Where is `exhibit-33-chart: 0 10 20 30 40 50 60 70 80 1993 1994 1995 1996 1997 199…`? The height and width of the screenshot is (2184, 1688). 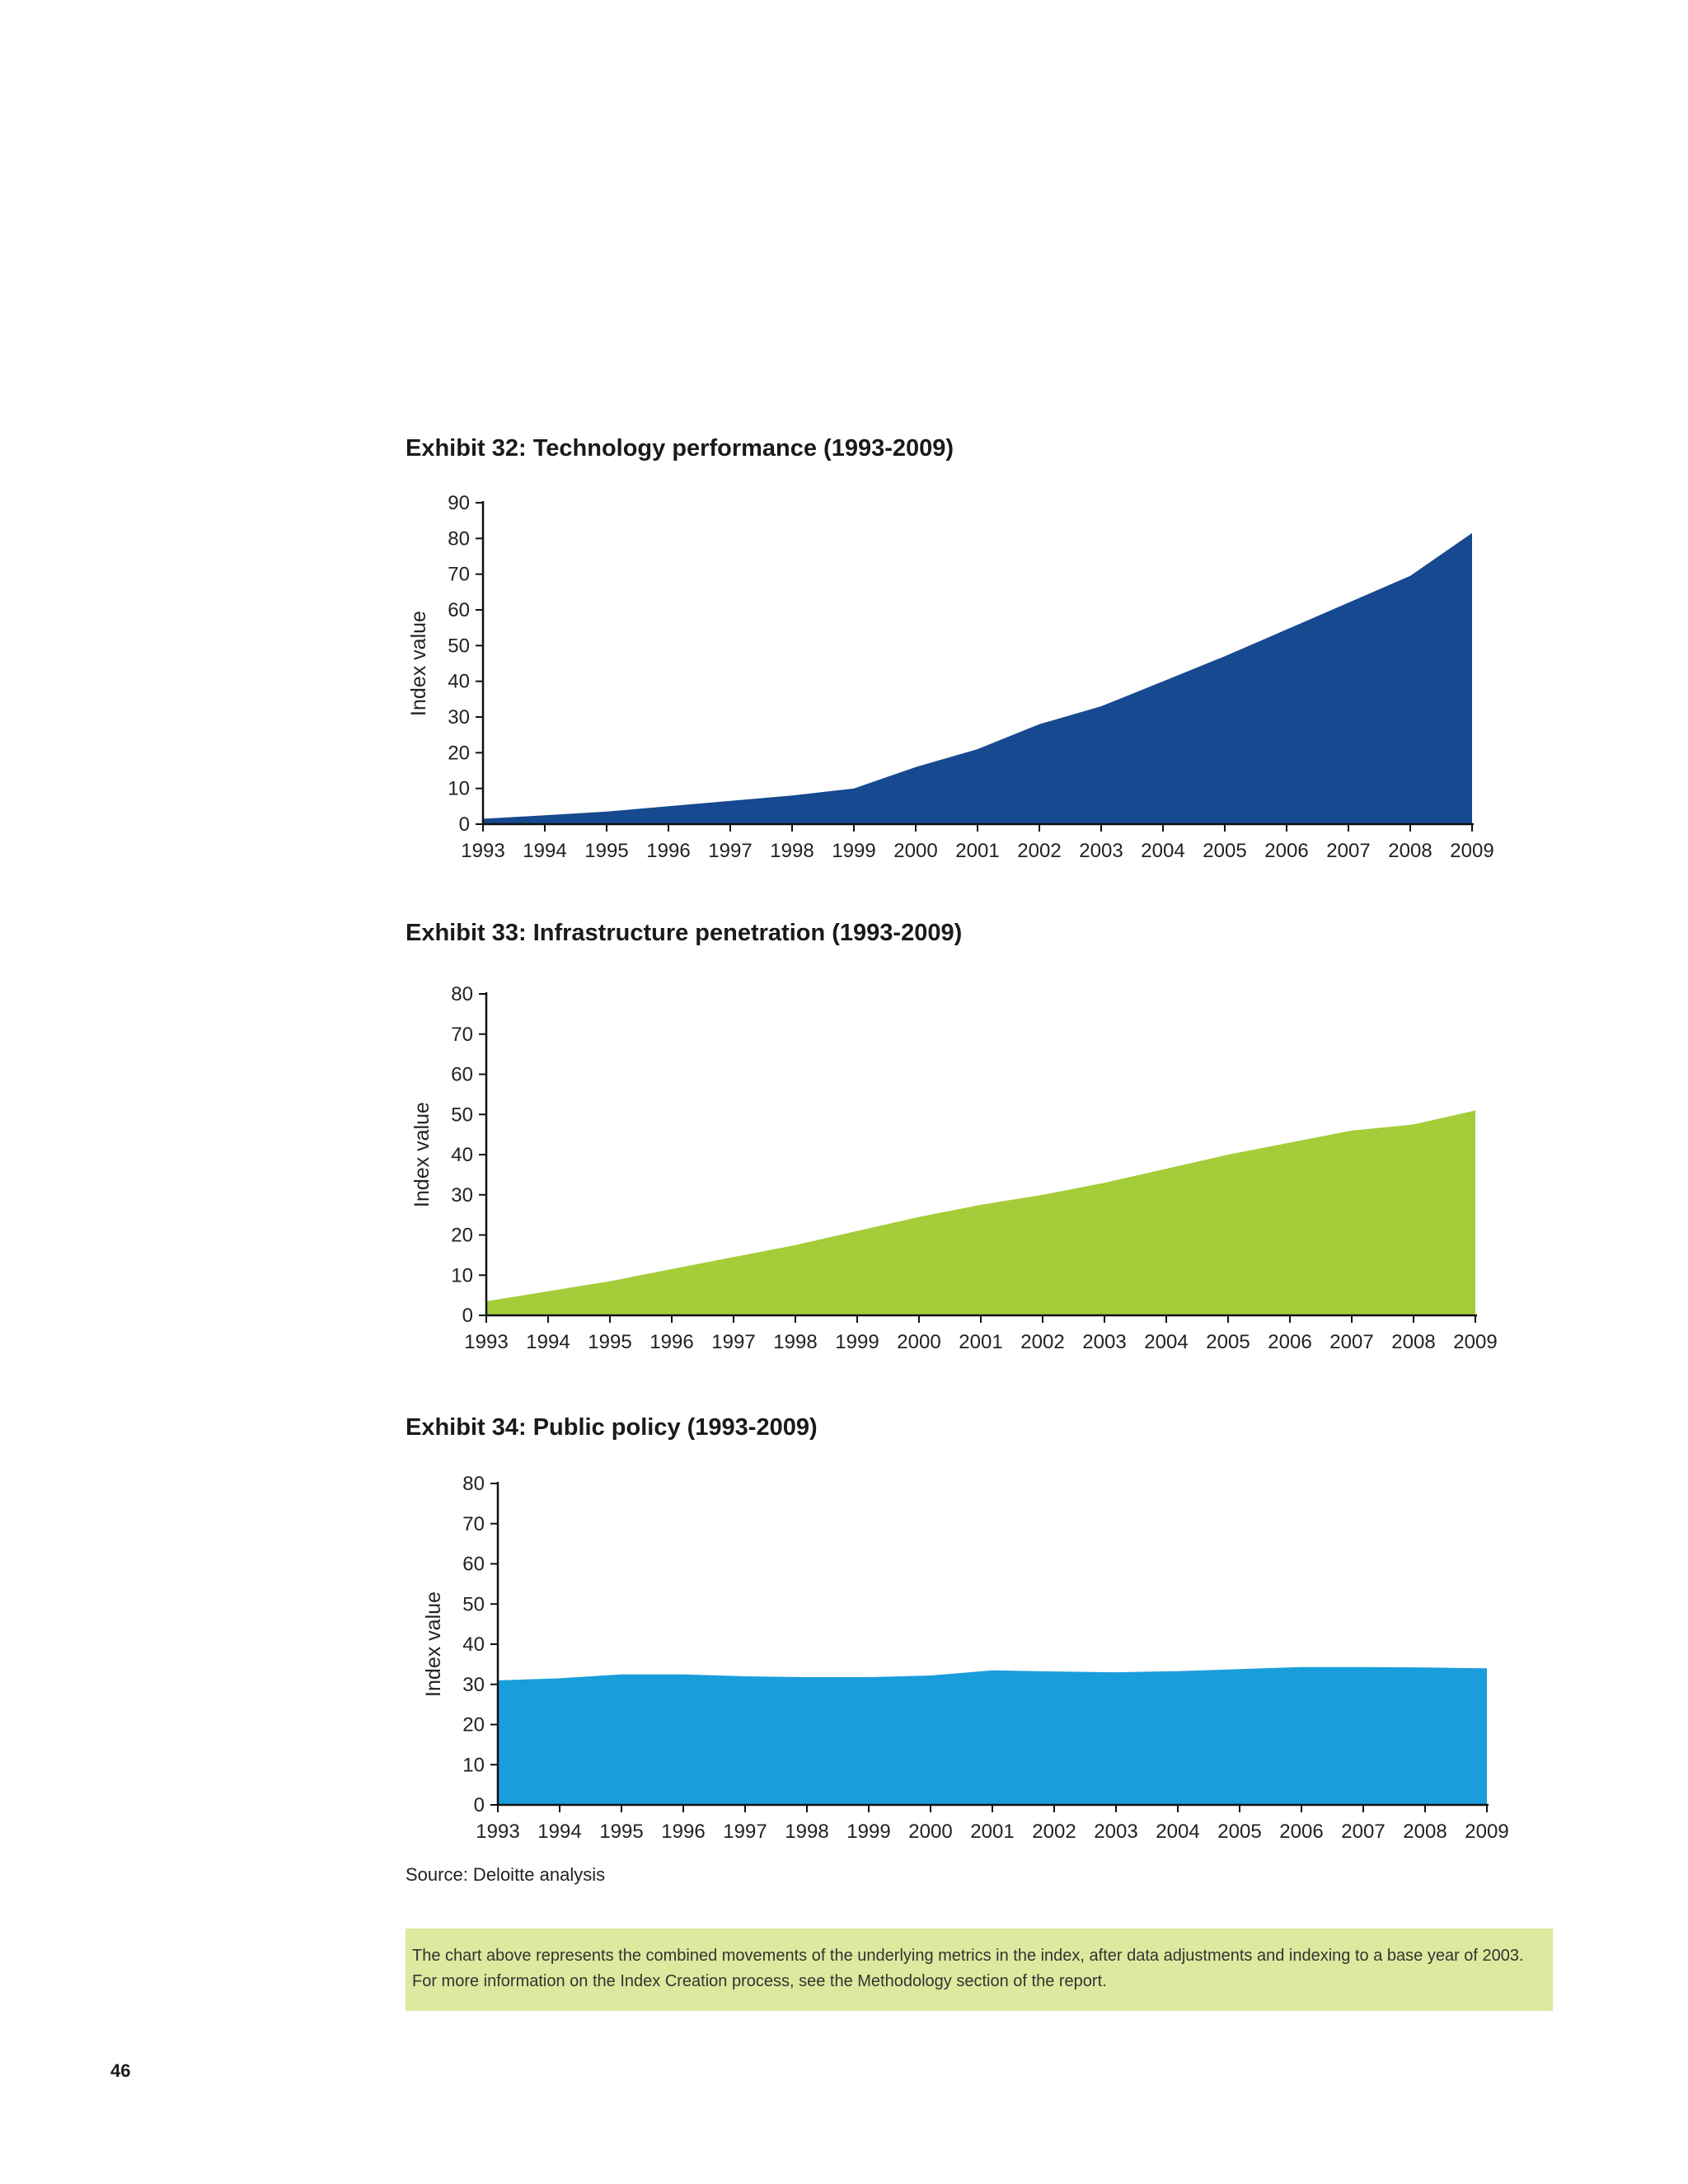
exhibit-33-chart: 0 10 20 30 40 50 60 70 80 1993 1994 1995 1996 1997 199… is located at coordinates (954, 1168).